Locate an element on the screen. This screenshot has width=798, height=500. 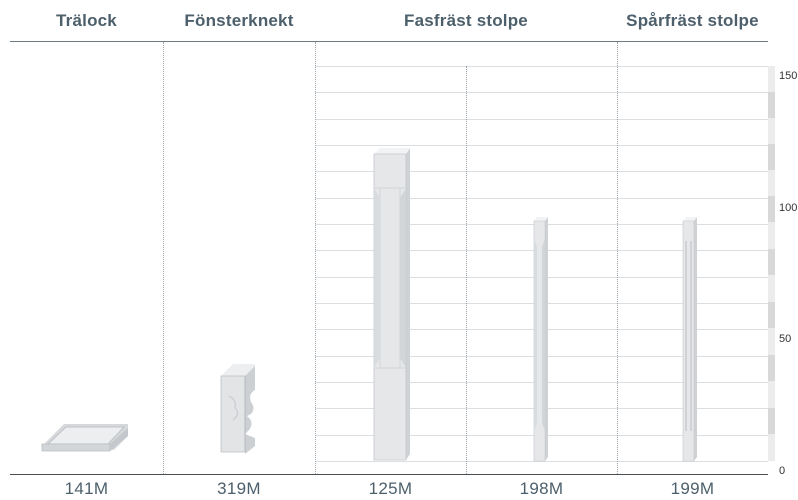
baseline is located at coordinates (389, 474).